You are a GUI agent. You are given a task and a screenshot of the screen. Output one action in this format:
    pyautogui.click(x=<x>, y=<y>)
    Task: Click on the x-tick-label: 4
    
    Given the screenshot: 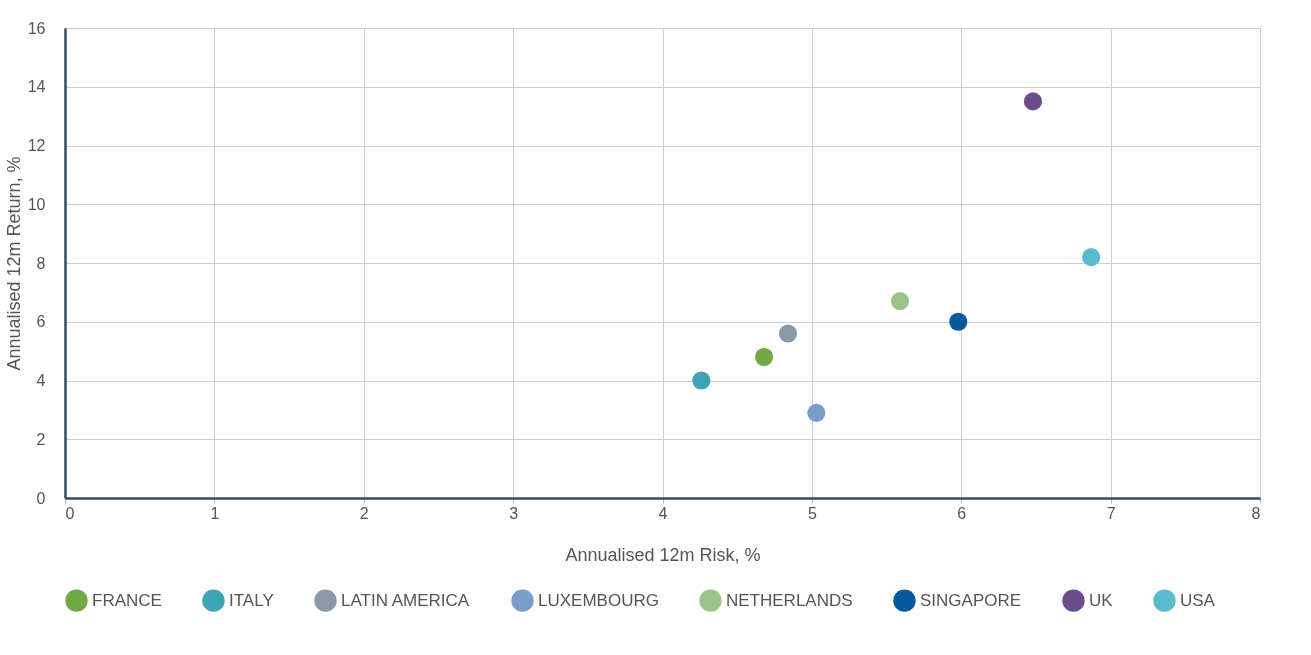 What is the action you would take?
    pyautogui.click(x=663, y=513)
    